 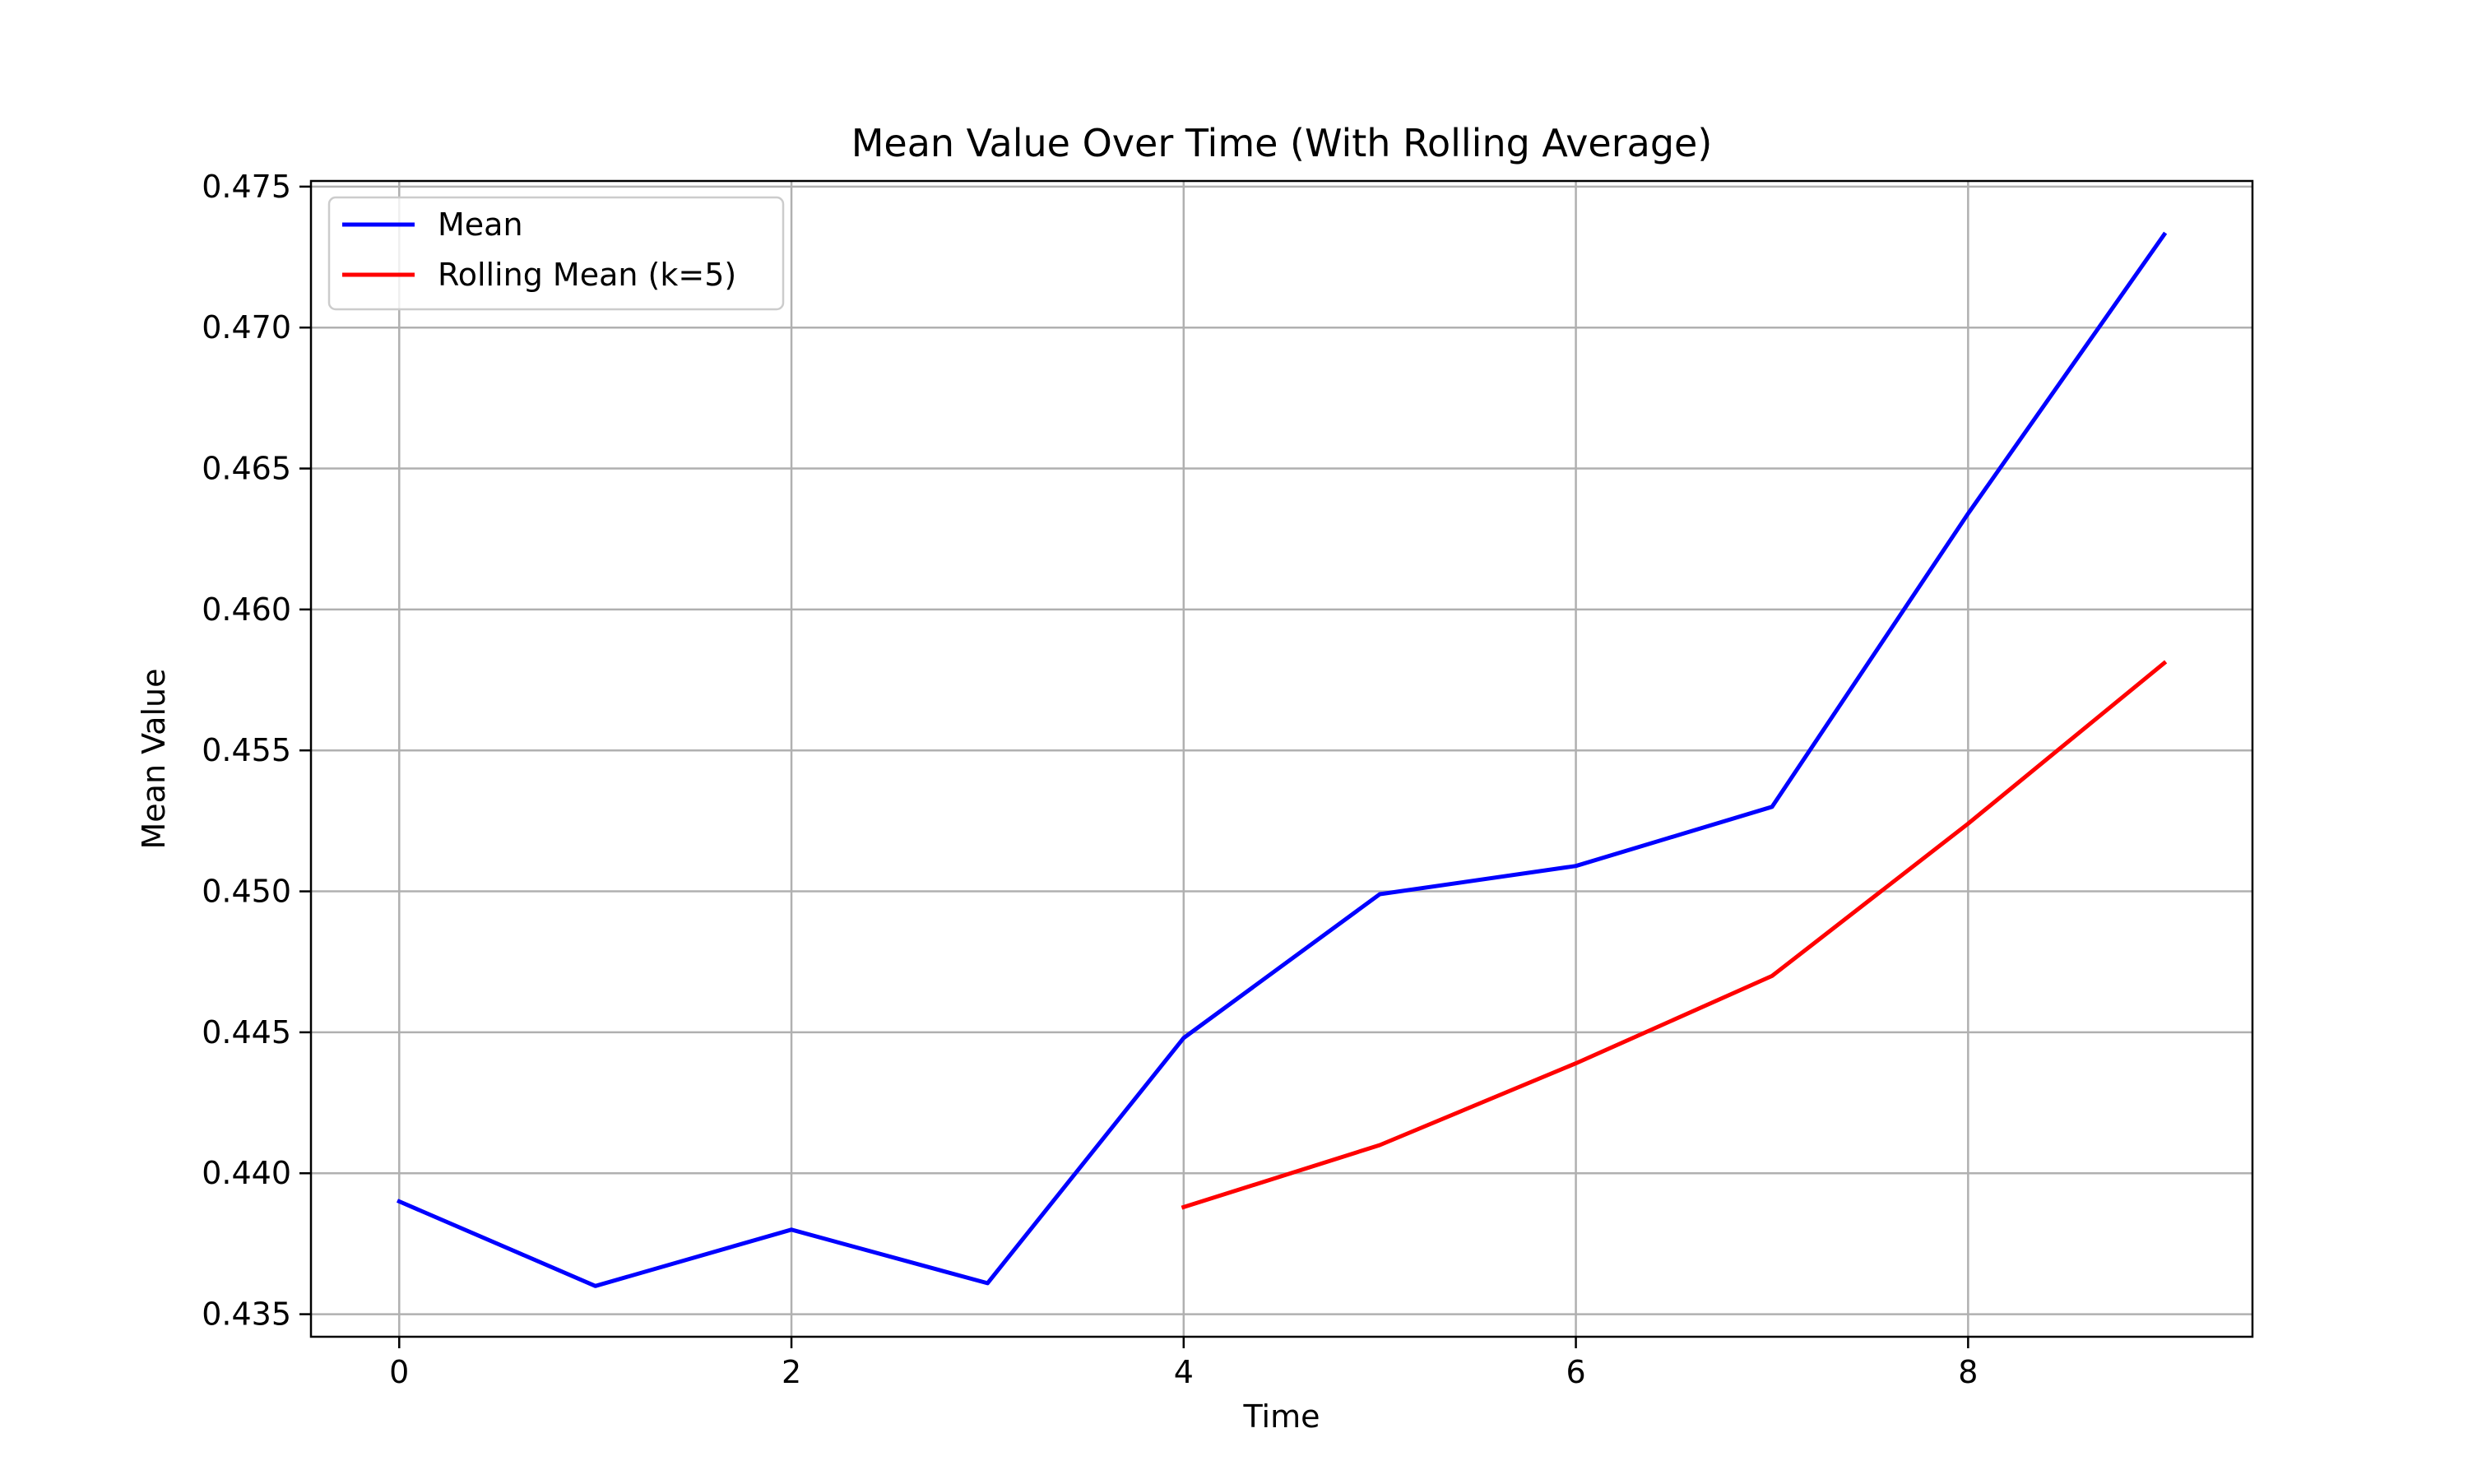 I want to click on legend-box, so click(x=556, y=253).